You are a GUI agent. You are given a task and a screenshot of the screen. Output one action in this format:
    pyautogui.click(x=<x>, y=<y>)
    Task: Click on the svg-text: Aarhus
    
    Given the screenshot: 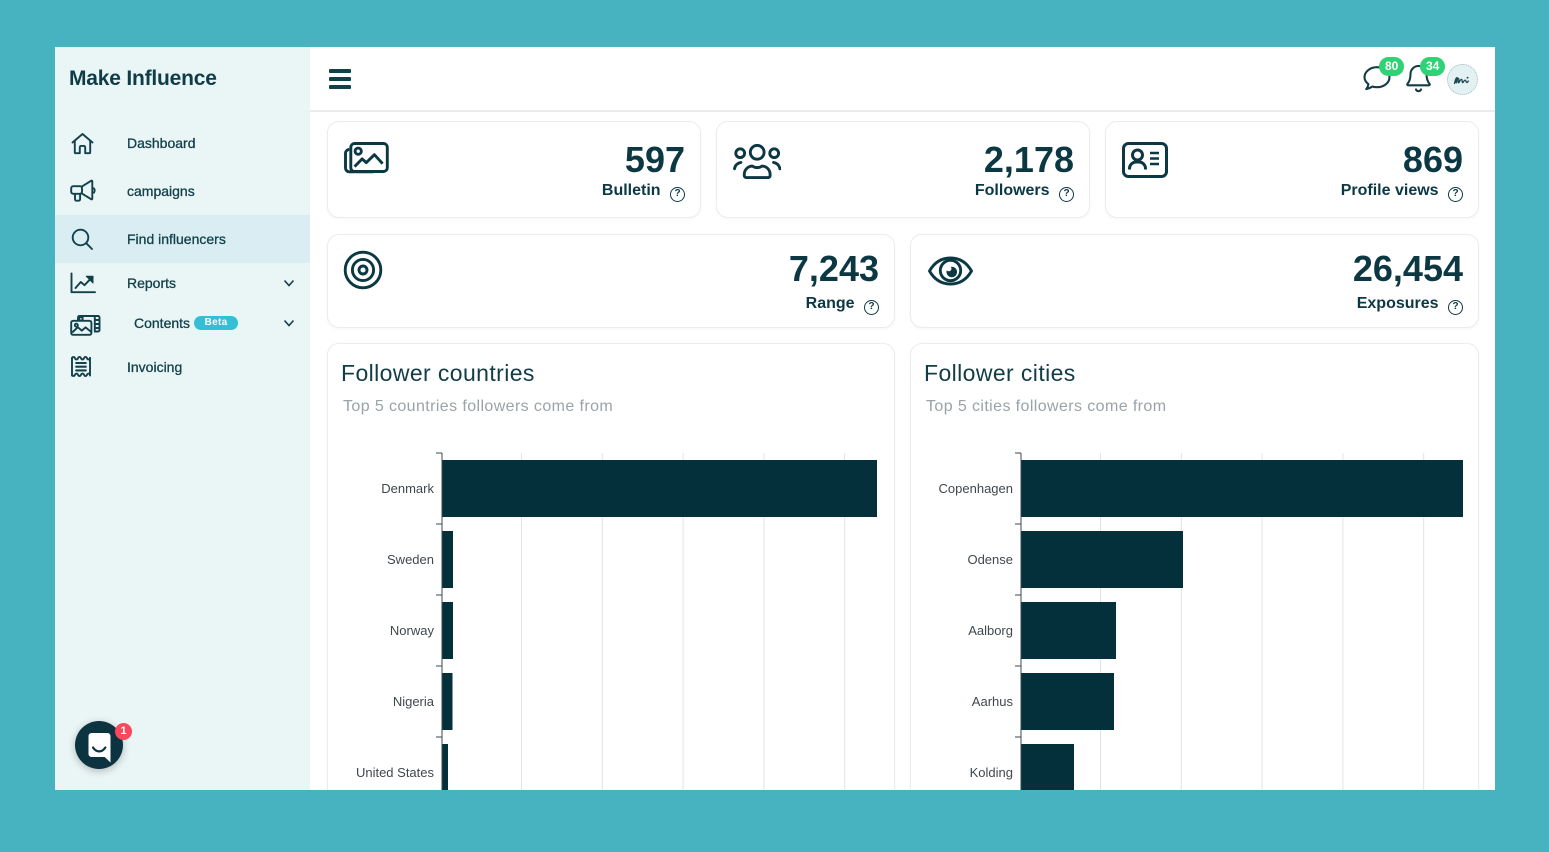 What is the action you would take?
    pyautogui.click(x=993, y=701)
    